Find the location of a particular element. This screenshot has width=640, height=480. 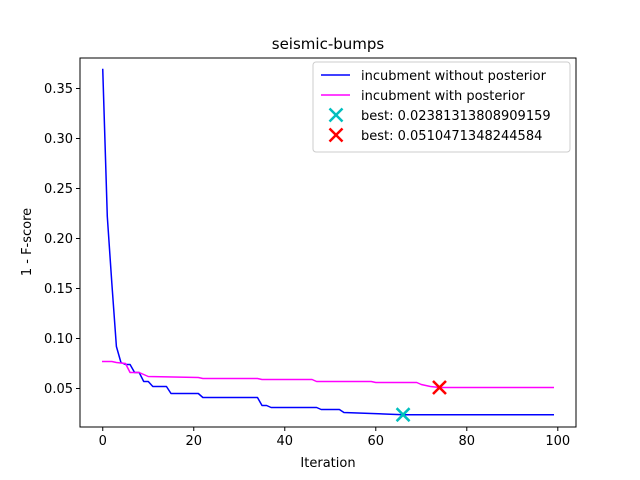

legend-entry-label: incubment without posterior is located at coordinates (454, 76).